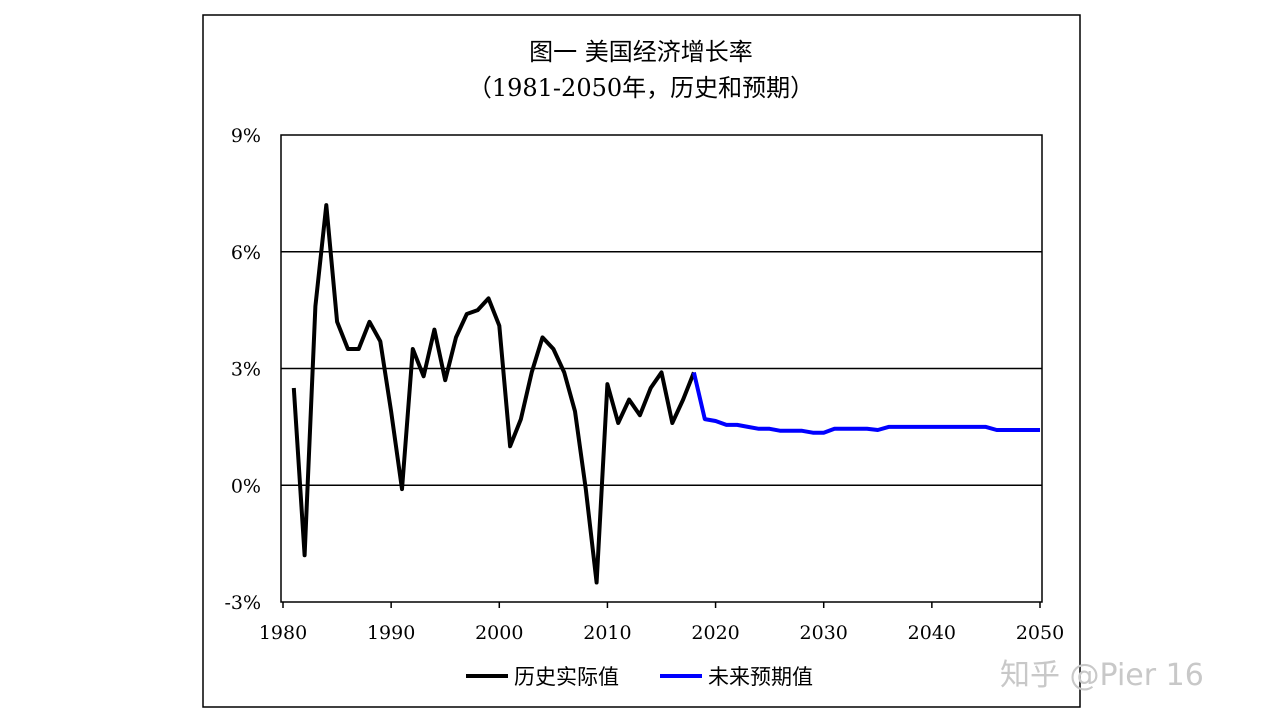 The width and height of the screenshot is (1280, 720). I want to click on x-tick-label: 2000, so click(499, 633).